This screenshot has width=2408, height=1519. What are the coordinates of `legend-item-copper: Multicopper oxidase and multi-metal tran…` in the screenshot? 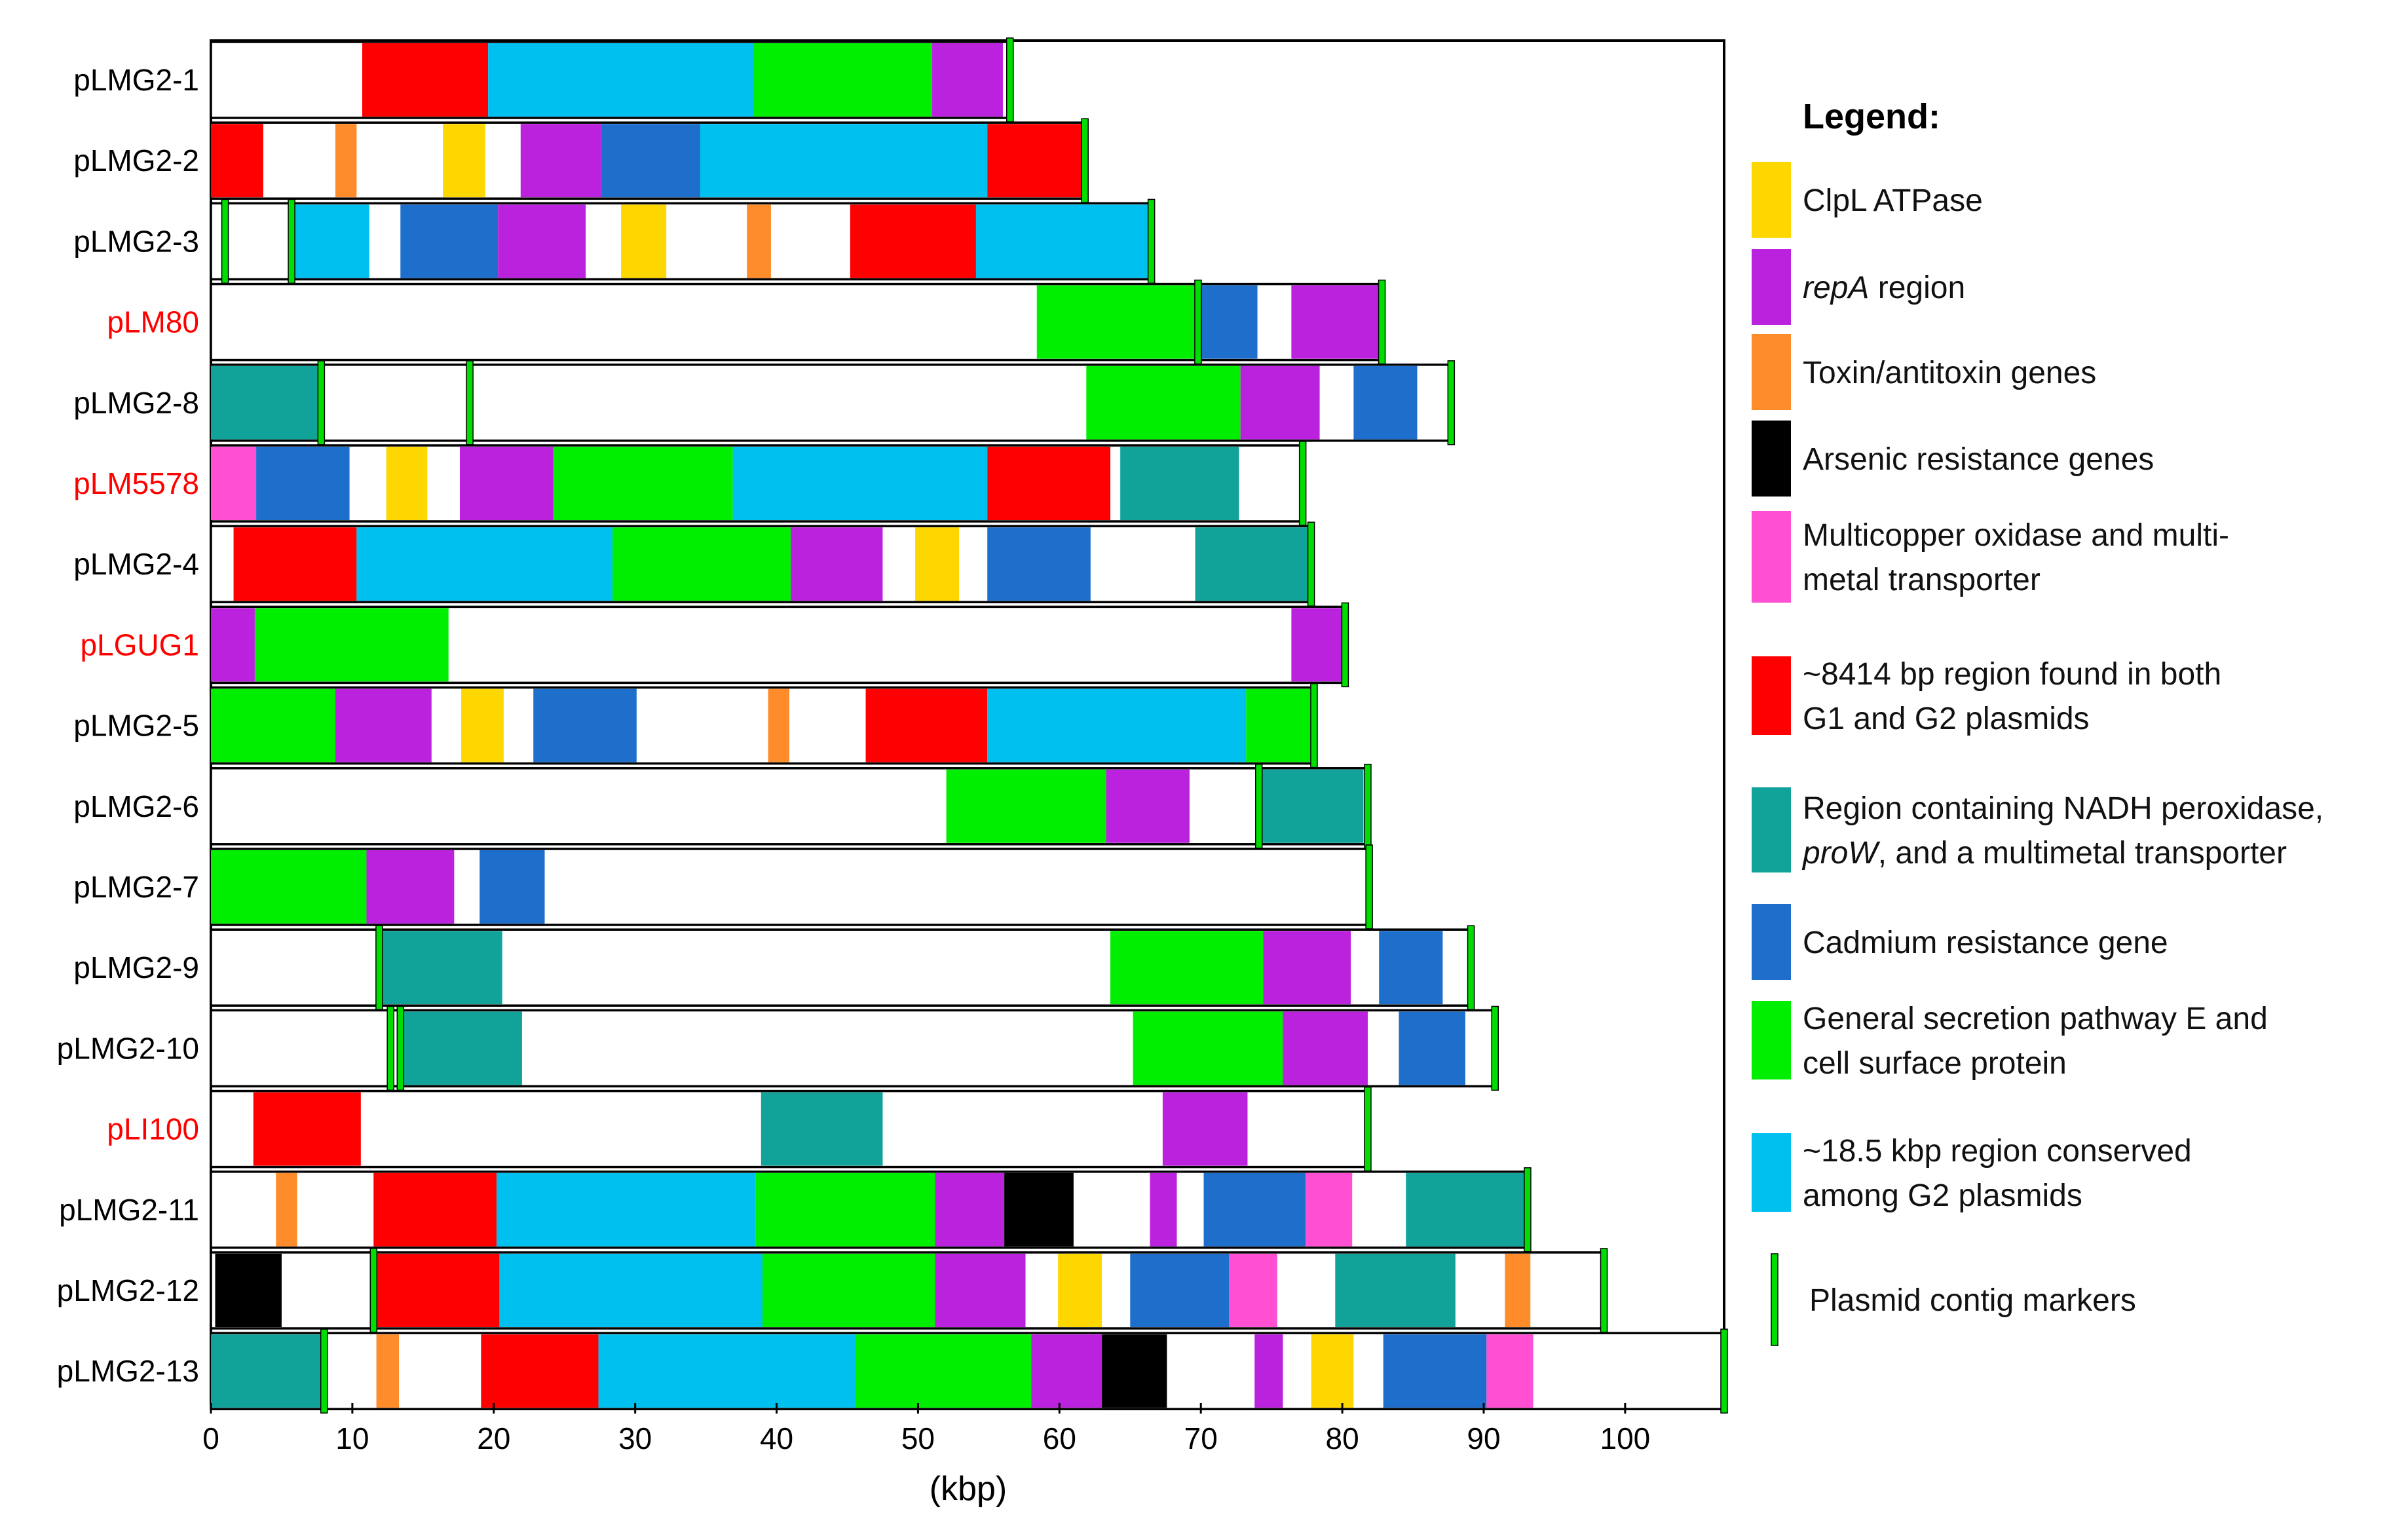 It's located at (1990, 557).